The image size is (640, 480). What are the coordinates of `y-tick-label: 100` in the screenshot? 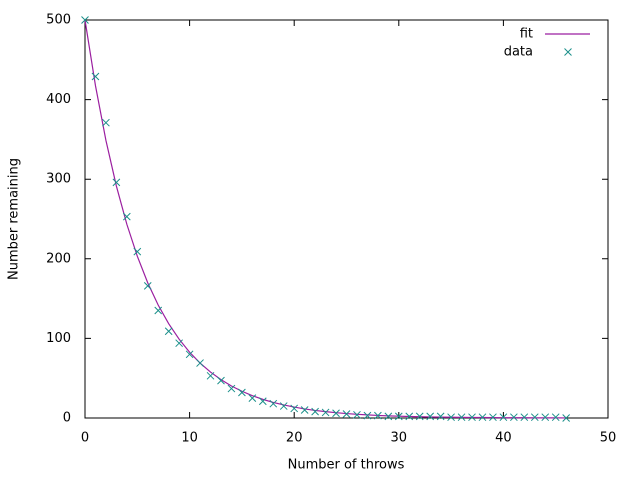 It's located at (58, 338).